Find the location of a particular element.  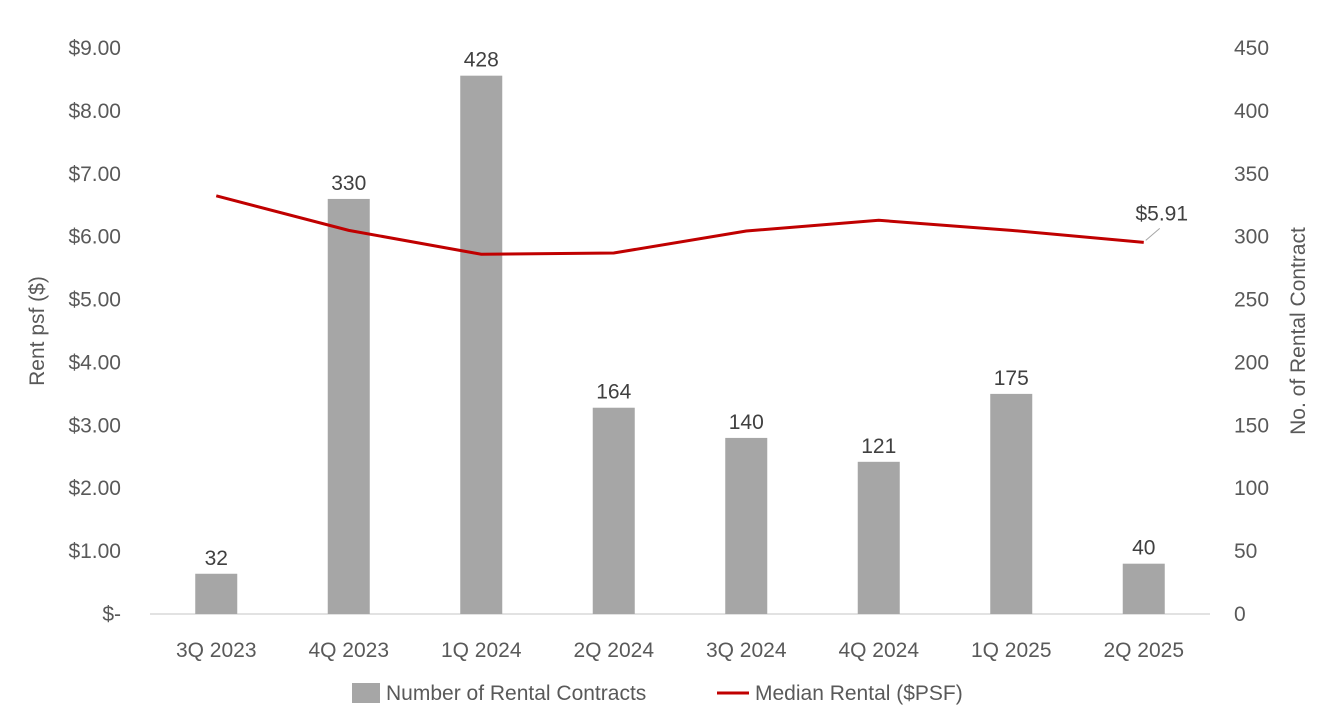

x-tick-label: 4Q 2024 is located at coordinates (878, 650).